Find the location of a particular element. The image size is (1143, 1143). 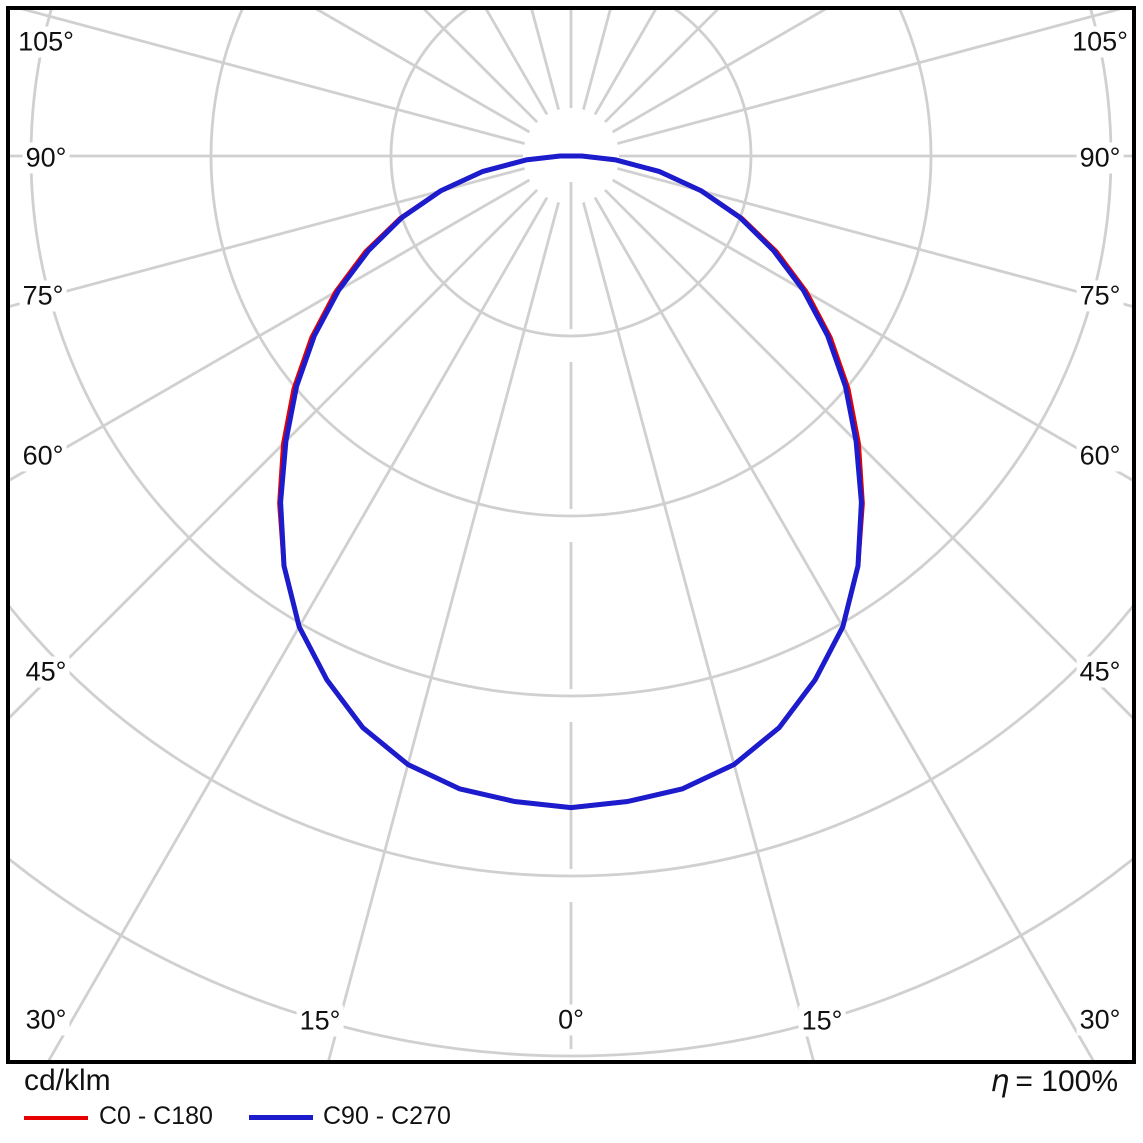

angle-label-bottom-15-right: 15° is located at coordinates (822, 1021).